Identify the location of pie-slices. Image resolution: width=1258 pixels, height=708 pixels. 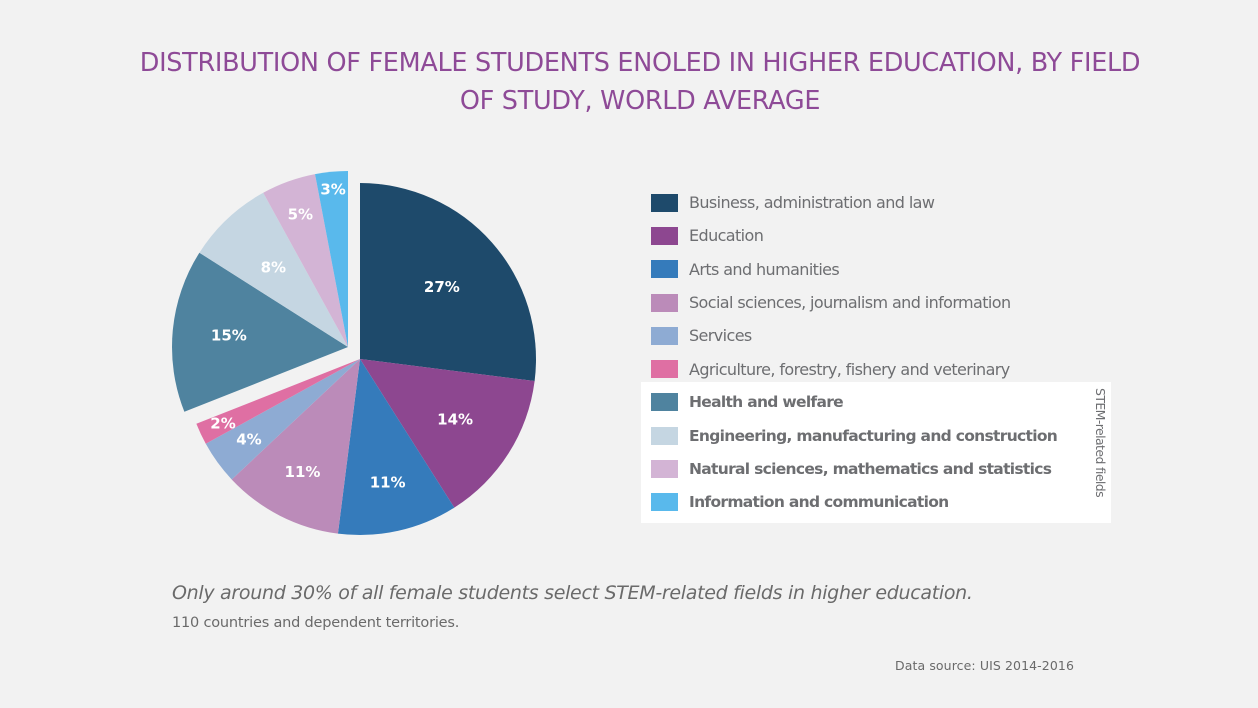
(354, 353).